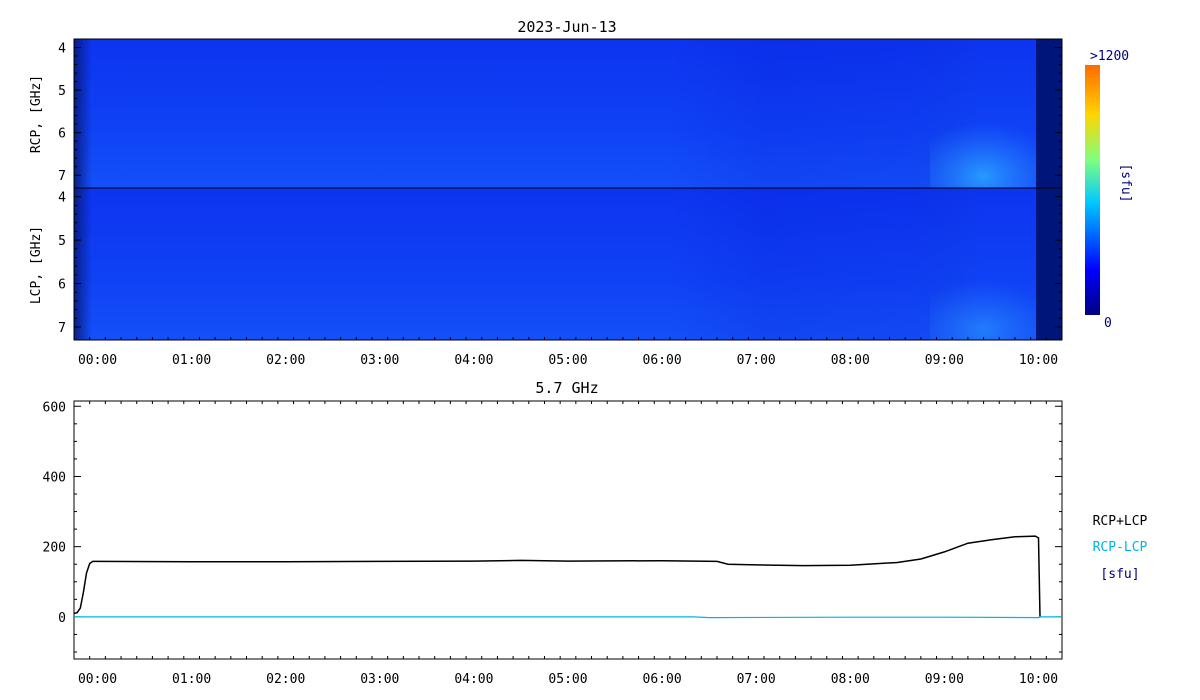 This screenshot has height=700, width=1200. What do you see at coordinates (662, 360) in the screenshot?
I see `spectrogram-time-tick-label: 06:00` at bounding box center [662, 360].